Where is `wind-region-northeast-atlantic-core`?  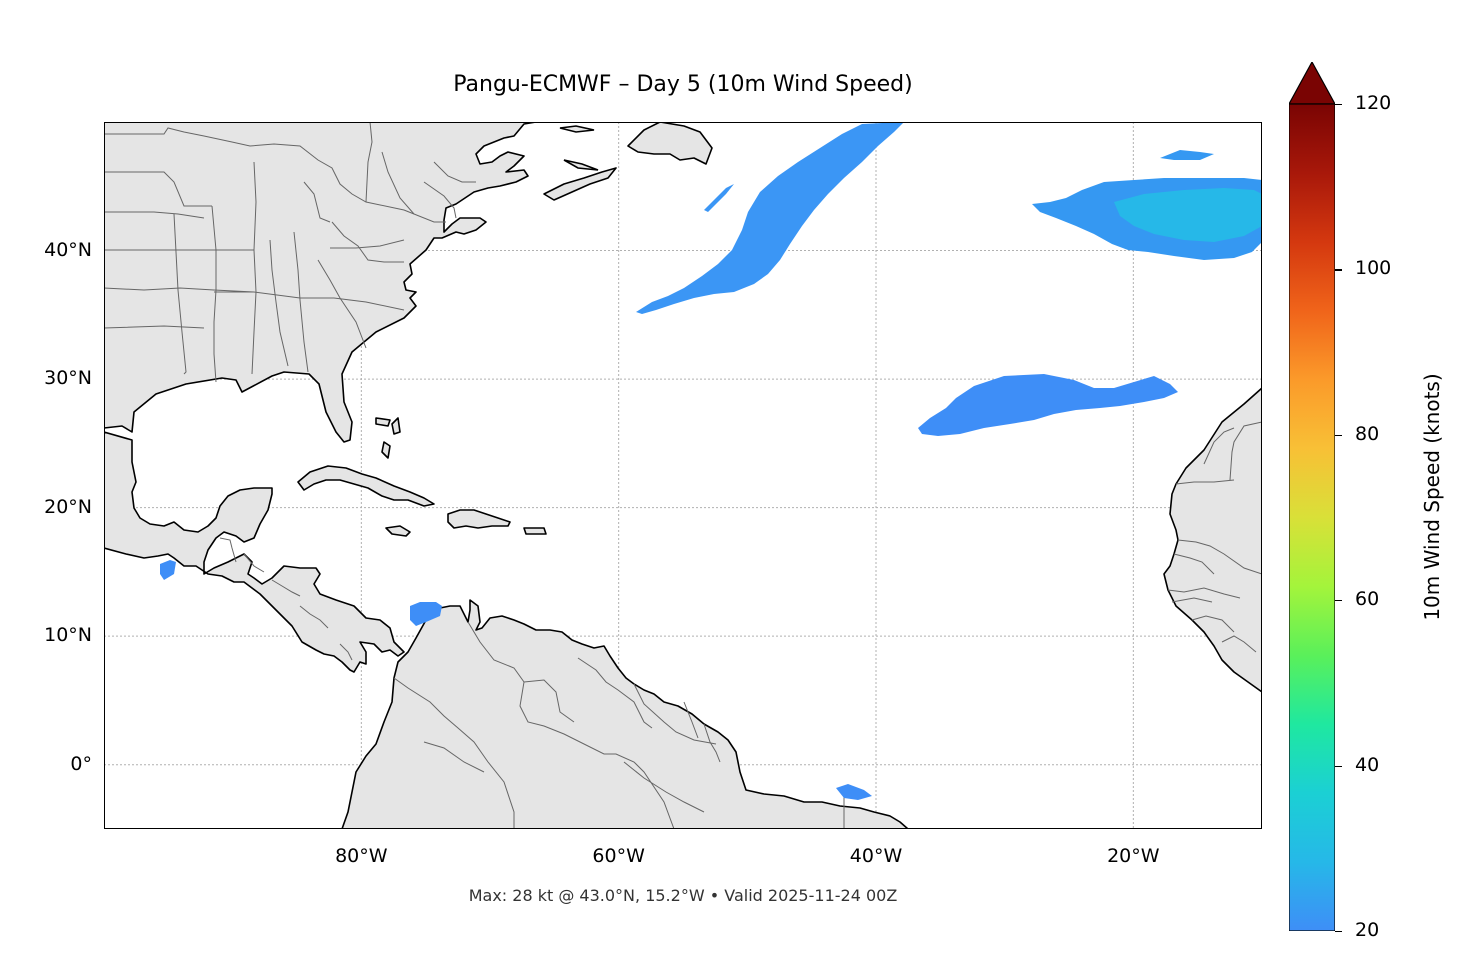 wind-region-northeast-atlantic-core is located at coordinates (1188, 215).